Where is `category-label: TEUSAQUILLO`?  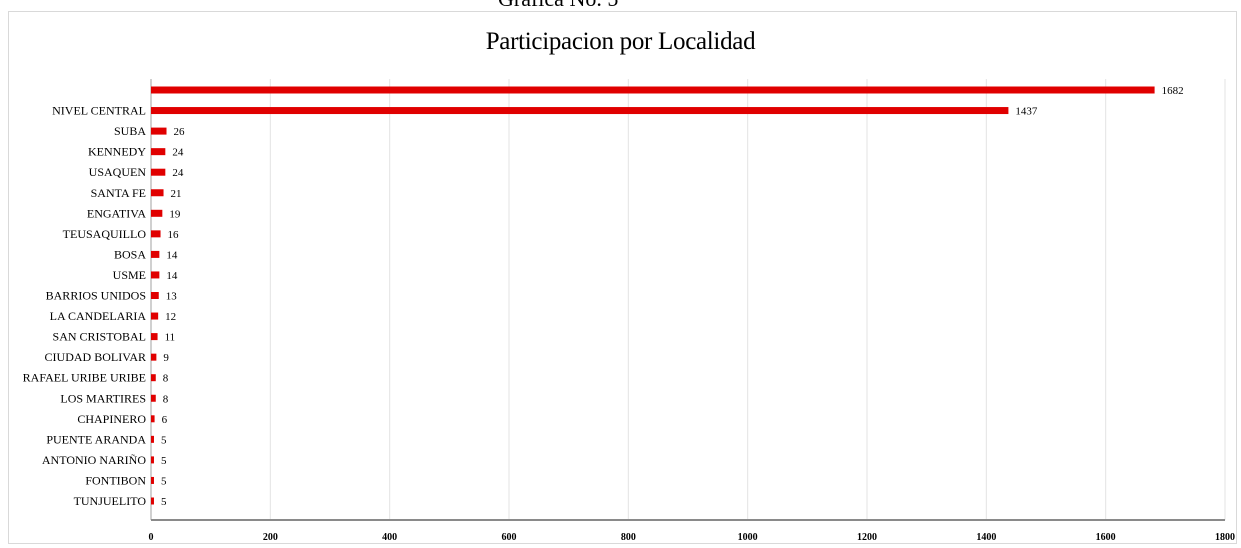 category-label: TEUSAQUILLO is located at coordinates (105, 234).